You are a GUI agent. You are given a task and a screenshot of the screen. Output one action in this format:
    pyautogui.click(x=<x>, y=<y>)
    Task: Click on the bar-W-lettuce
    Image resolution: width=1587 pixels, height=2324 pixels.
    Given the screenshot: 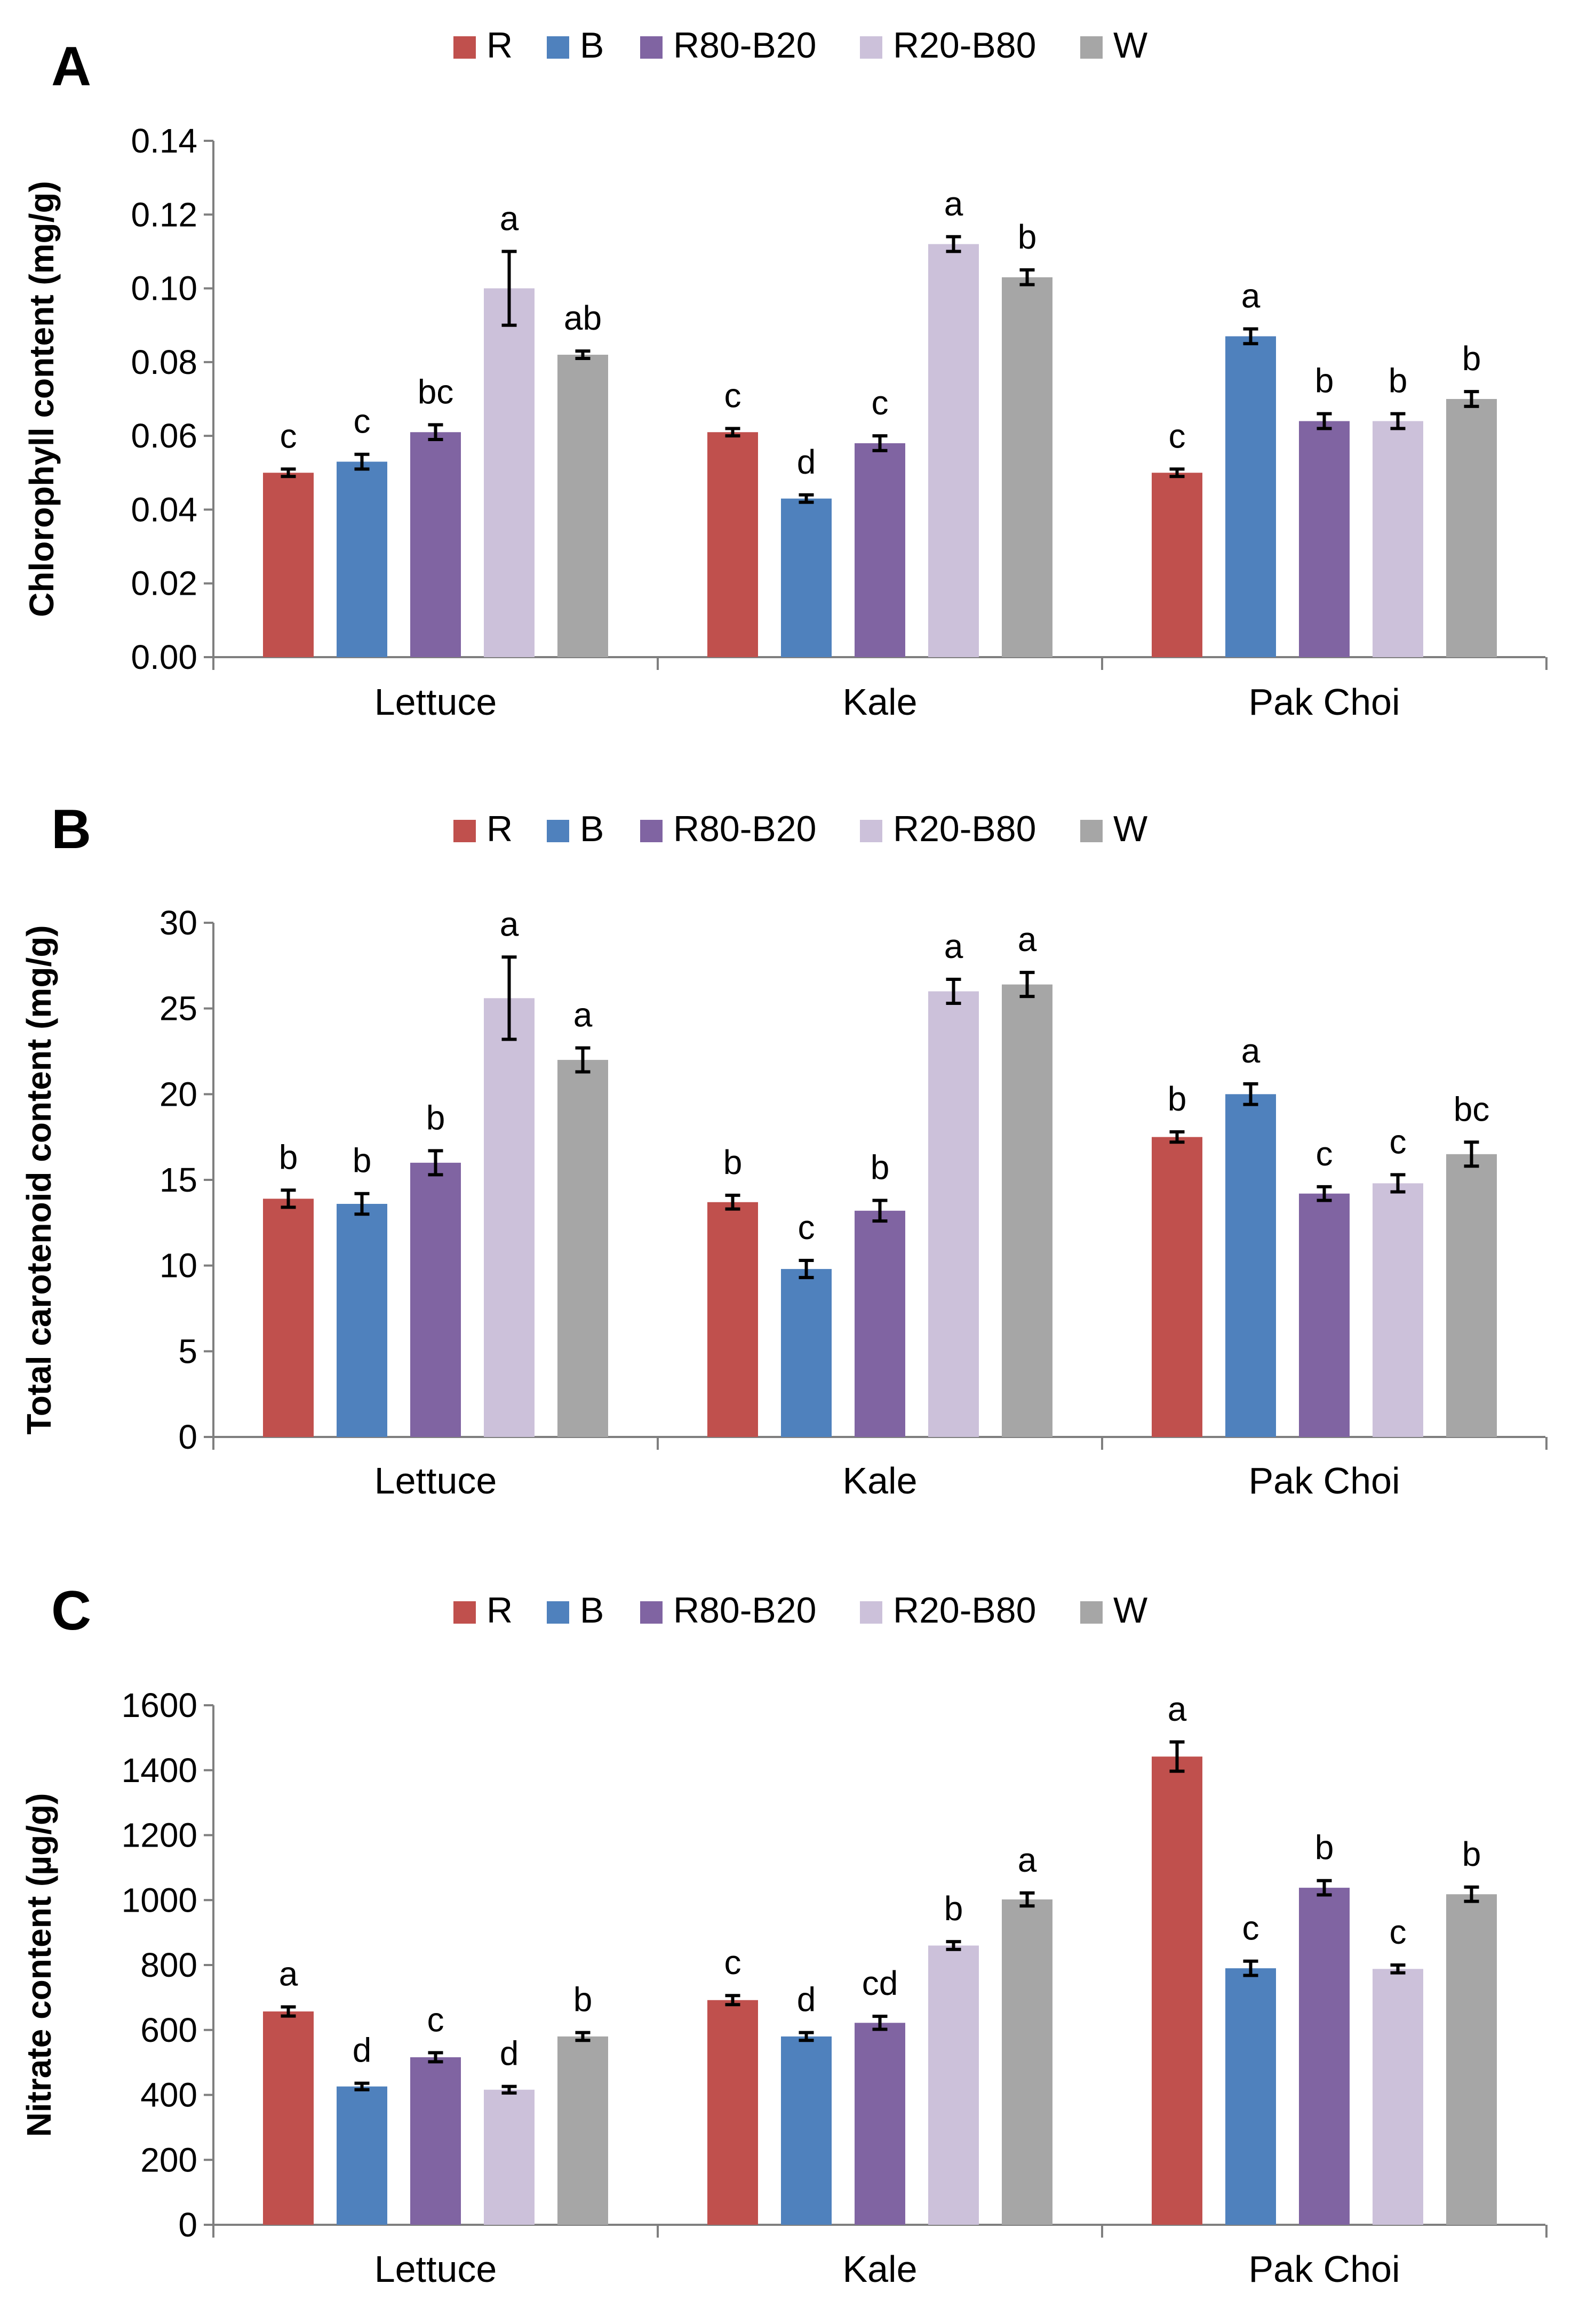 What is the action you would take?
    pyautogui.click(x=582, y=1249)
    